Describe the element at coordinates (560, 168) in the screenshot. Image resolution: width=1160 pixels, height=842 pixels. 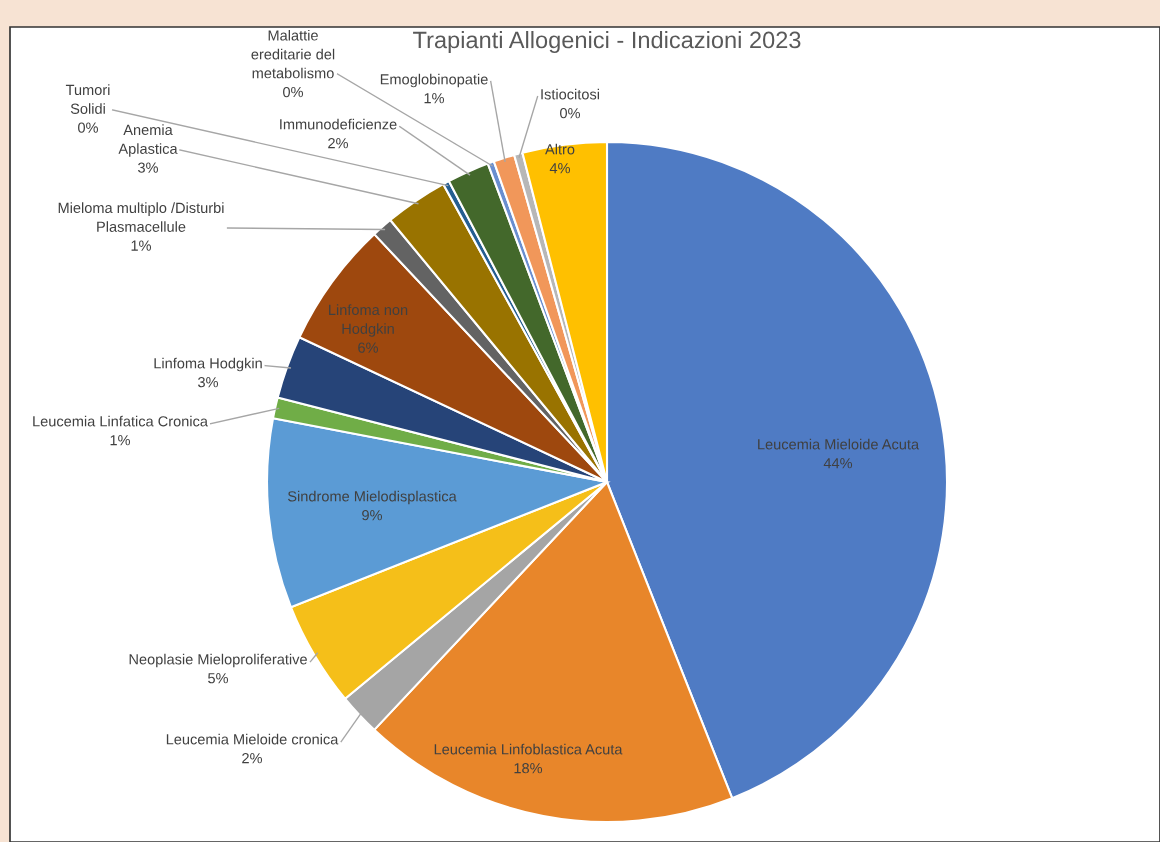
I see `data-label: 4%` at that location.